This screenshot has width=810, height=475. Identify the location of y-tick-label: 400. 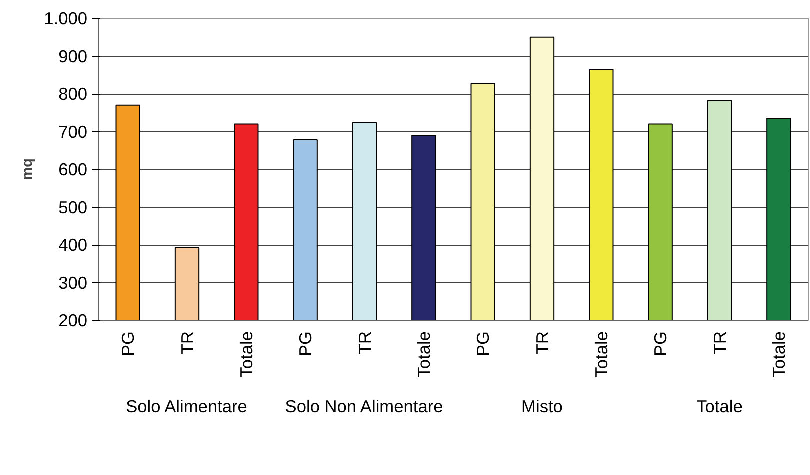
(73, 245).